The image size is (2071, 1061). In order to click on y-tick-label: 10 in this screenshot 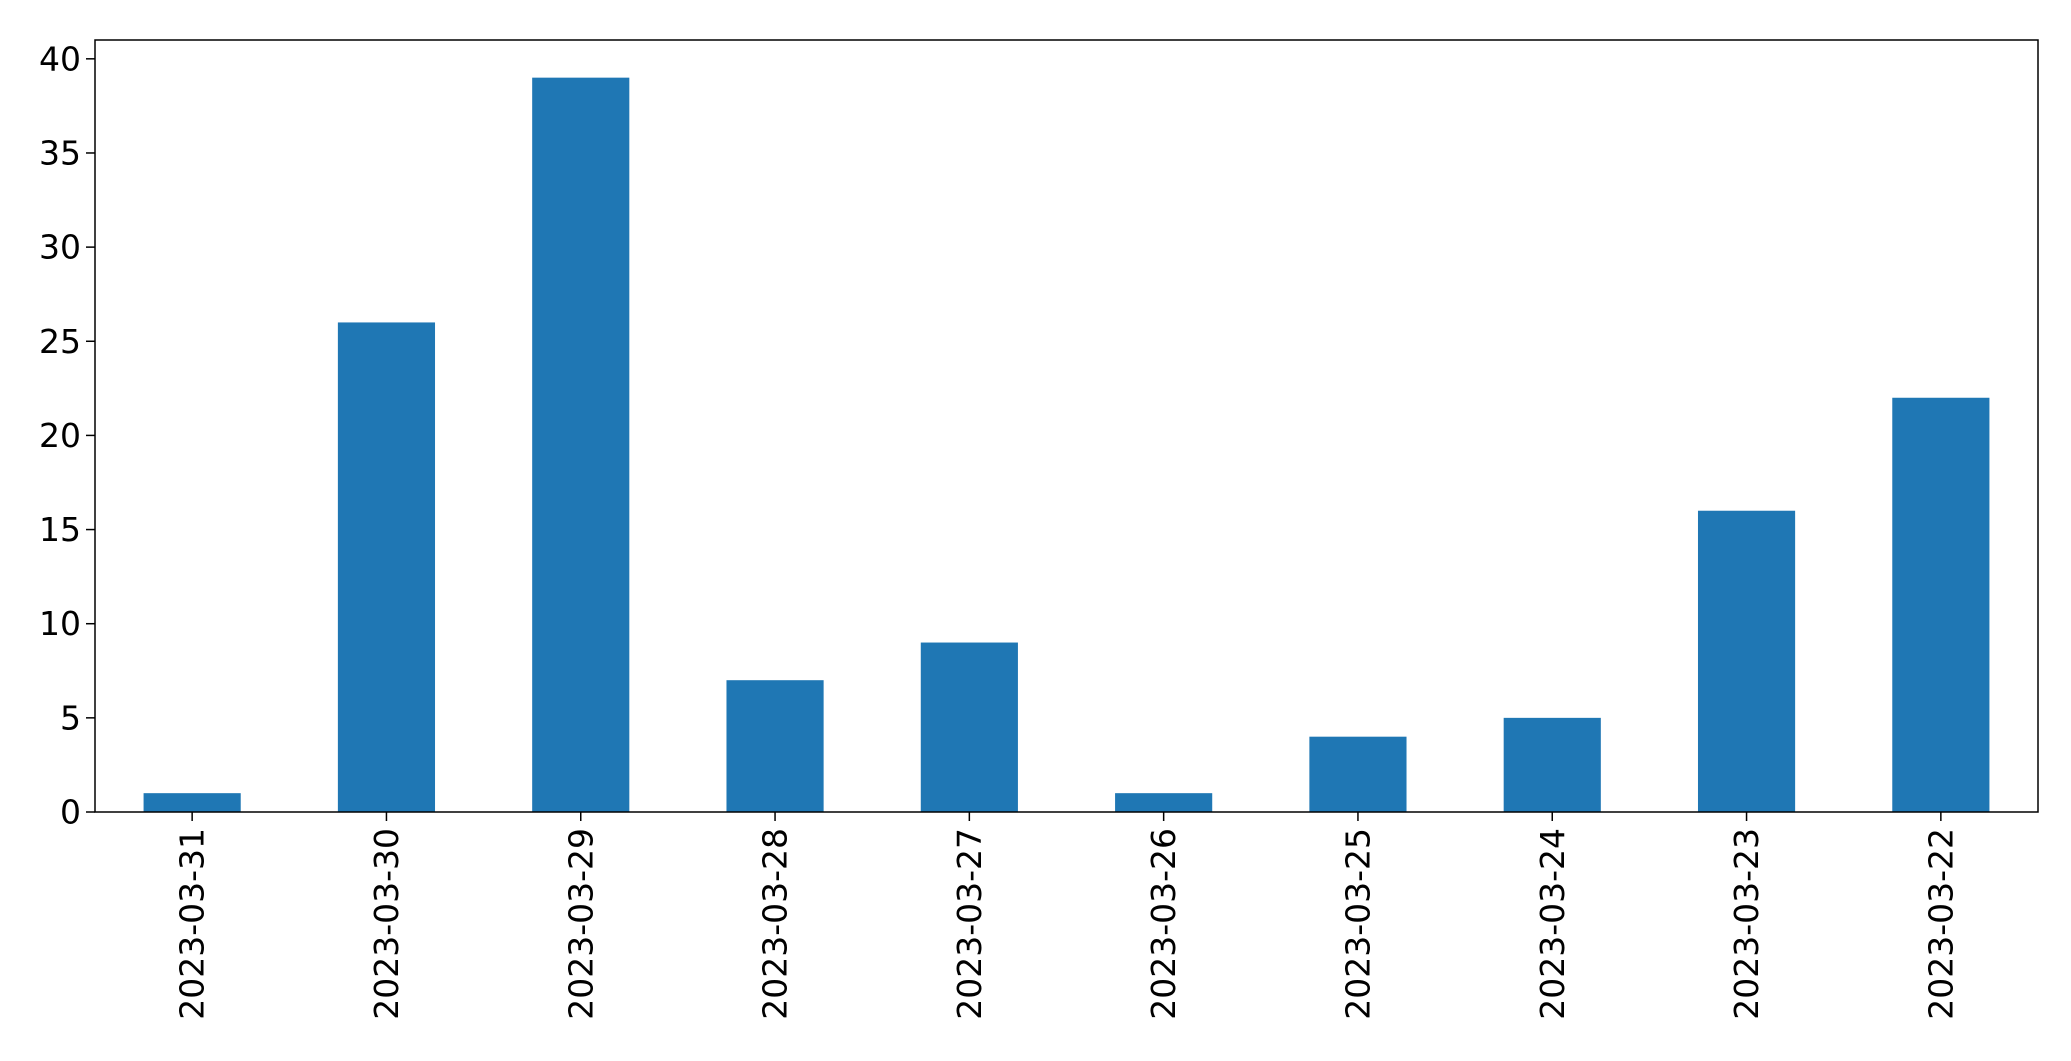, I will do `click(60, 623)`.